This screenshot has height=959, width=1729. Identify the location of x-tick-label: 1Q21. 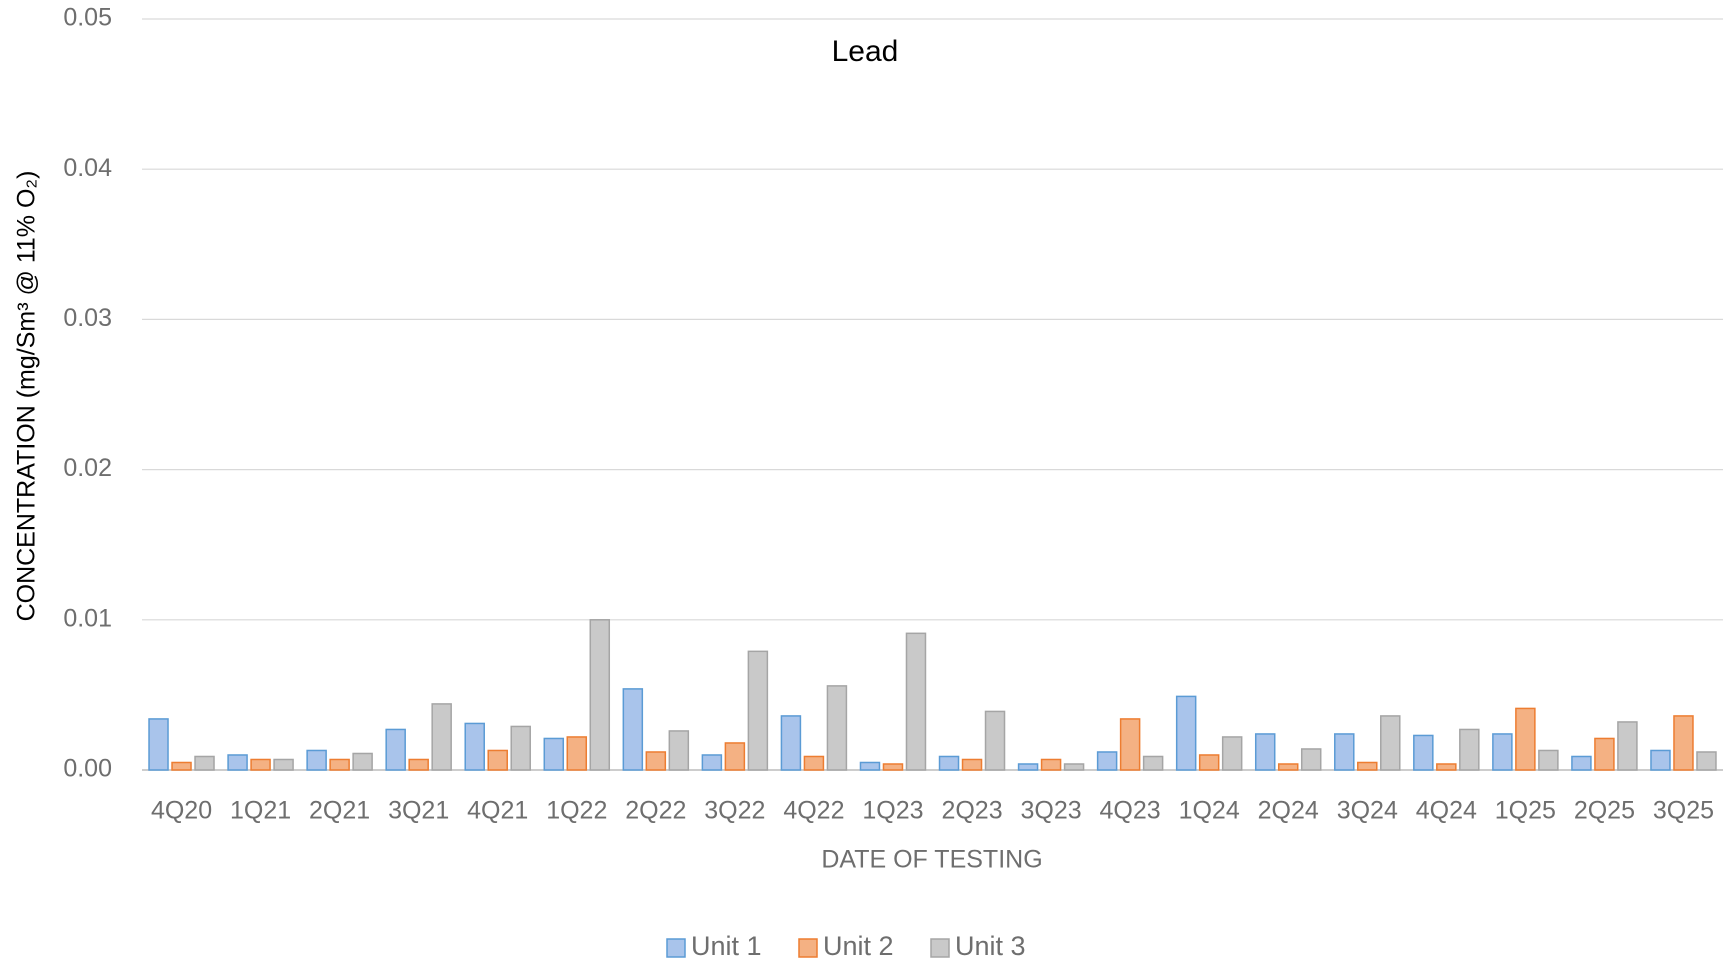
(260, 811).